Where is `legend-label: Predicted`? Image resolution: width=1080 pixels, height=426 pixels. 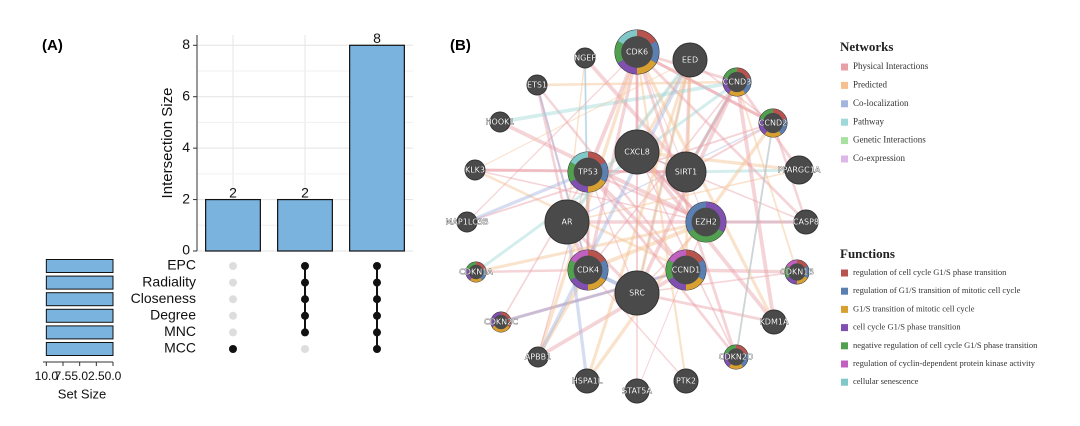 legend-label: Predicted is located at coordinates (870, 84).